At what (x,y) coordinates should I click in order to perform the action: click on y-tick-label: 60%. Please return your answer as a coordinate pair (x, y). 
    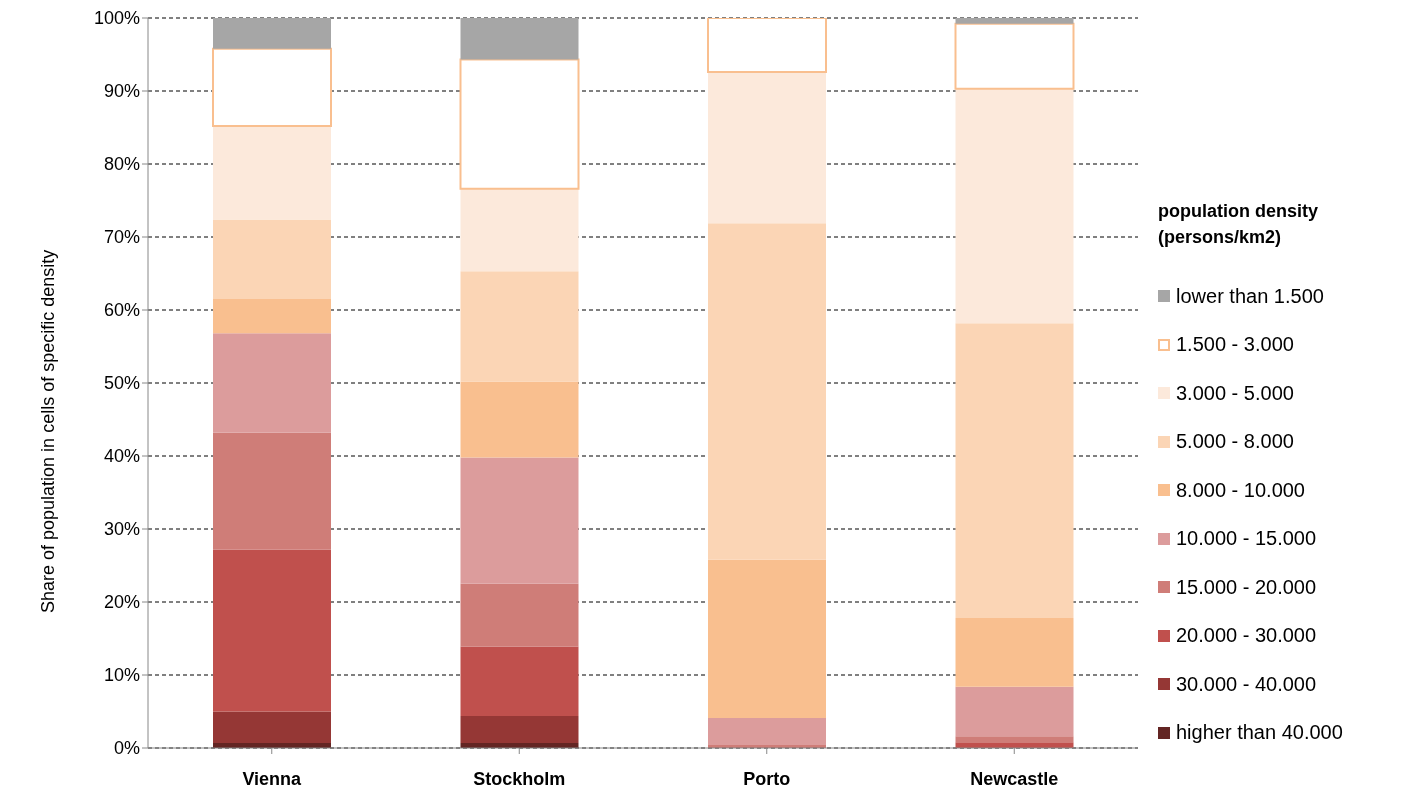
    Looking at the image, I should click on (121, 310).